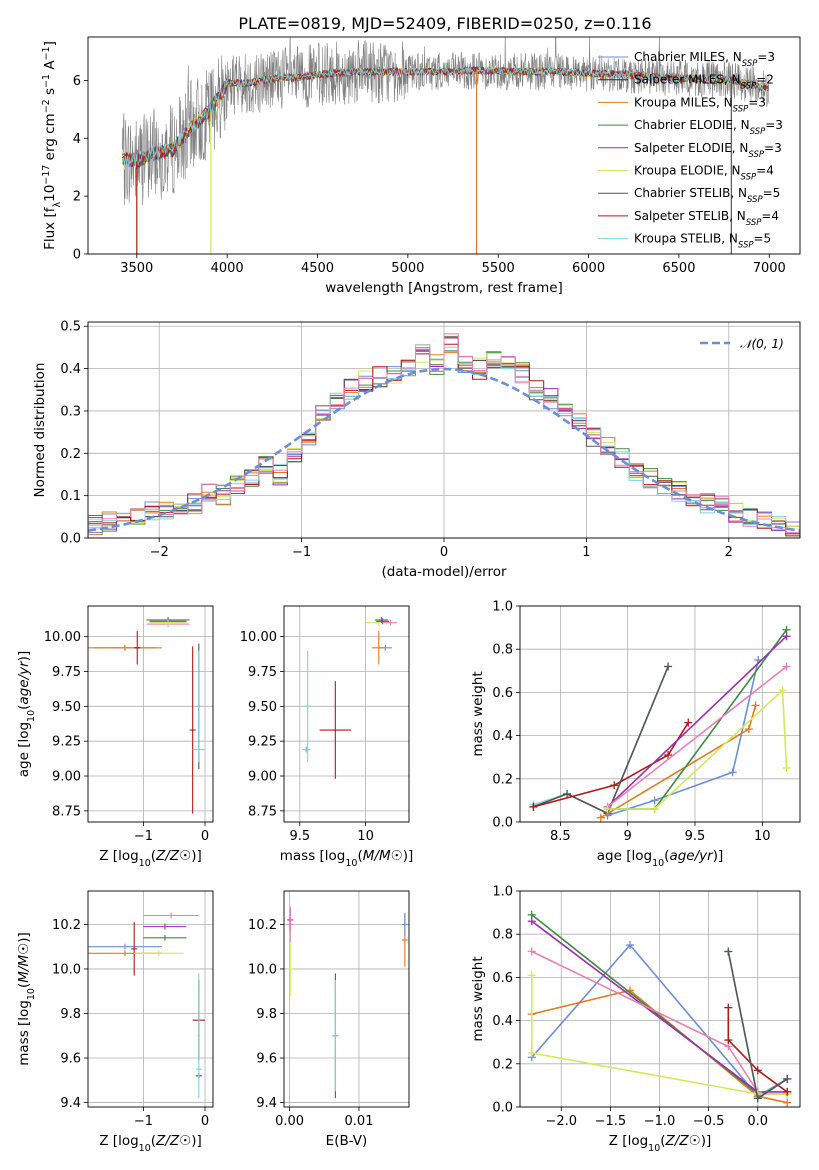  I want to click on x-tick-label: 10, so click(365, 836).